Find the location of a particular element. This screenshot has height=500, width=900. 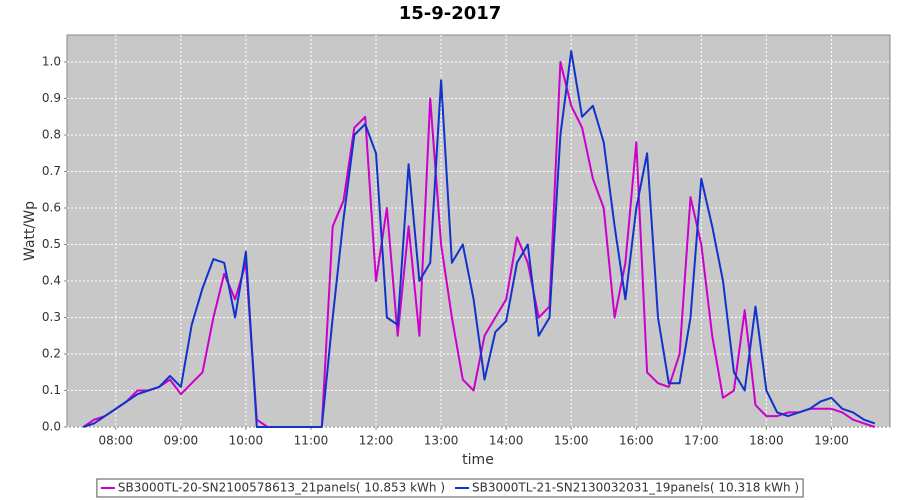

y-tick-label: 1.0 is located at coordinates (51, 62).